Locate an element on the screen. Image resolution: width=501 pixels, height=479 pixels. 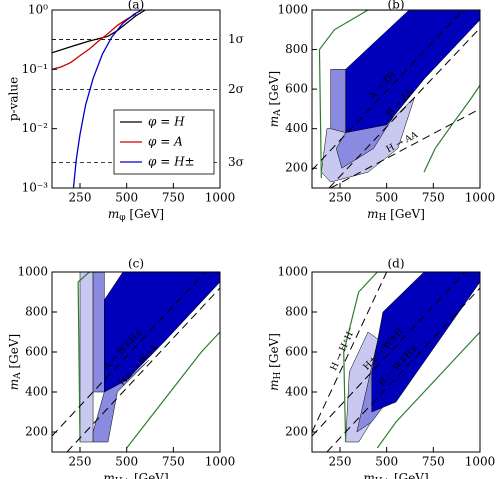
y-tick-label: 10⁻² is located at coordinates (35, 128).